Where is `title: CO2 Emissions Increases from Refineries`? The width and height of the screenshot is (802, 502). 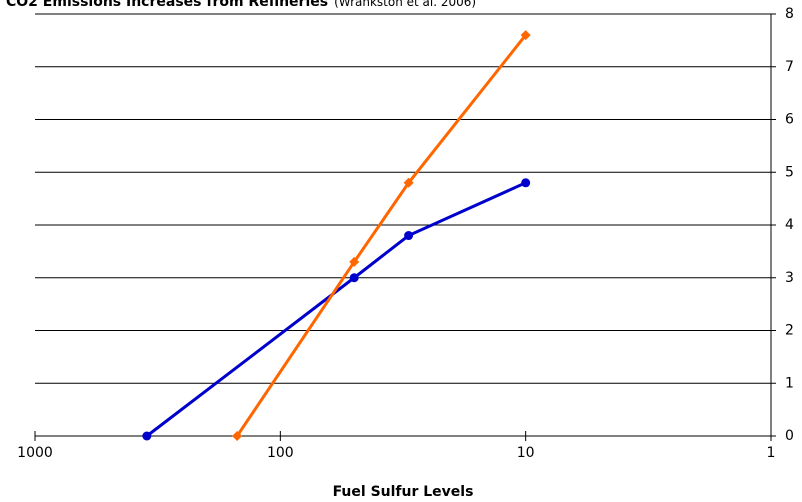
title: CO2 Emissions Increases from Refineries is located at coordinates (167, 5).